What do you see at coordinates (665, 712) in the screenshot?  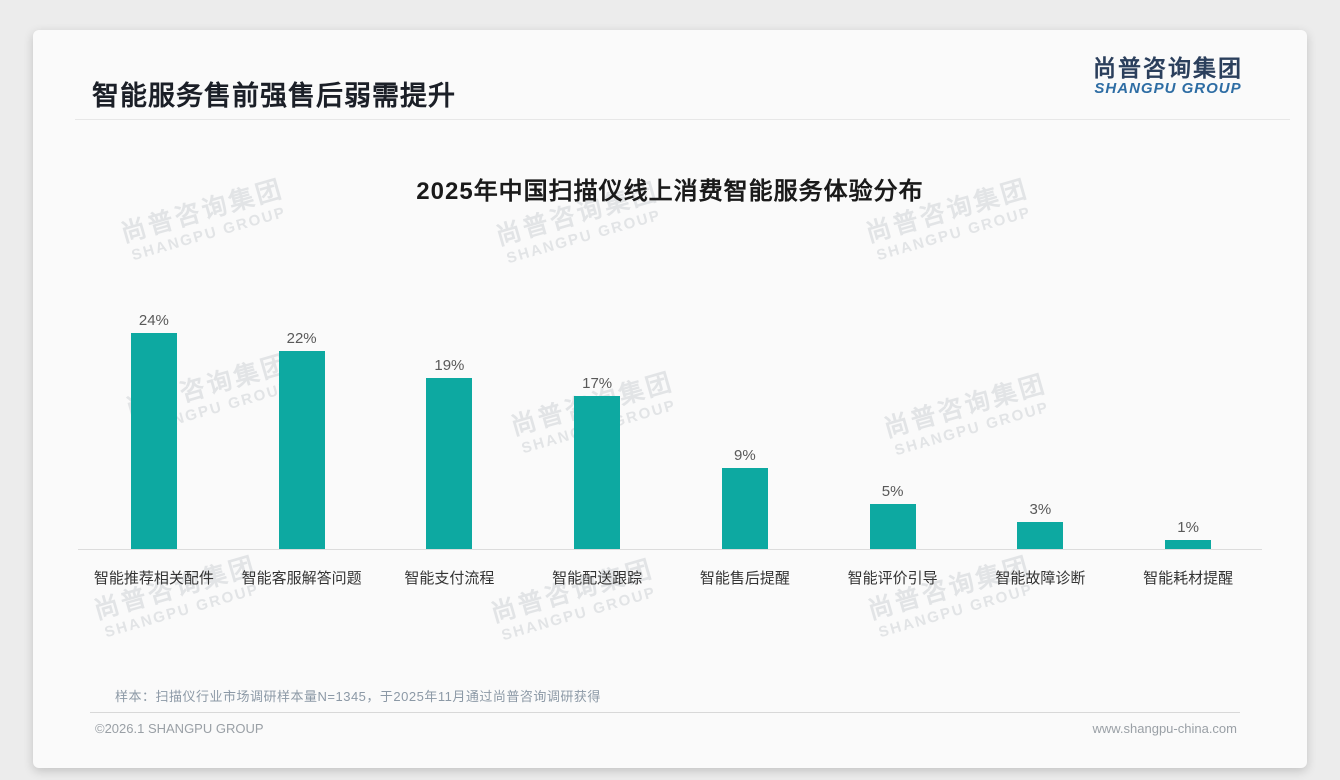 I see `footer-divider` at bounding box center [665, 712].